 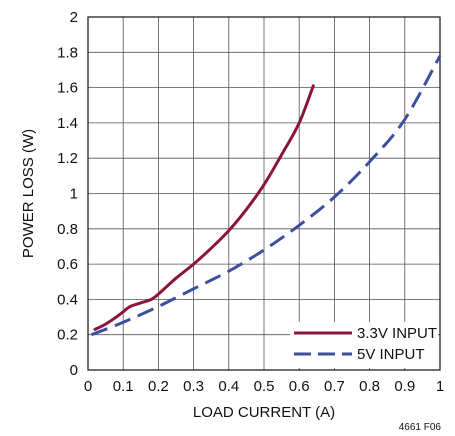 I want to click on x-tick-label: 0.4, so click(x=228, y=386).